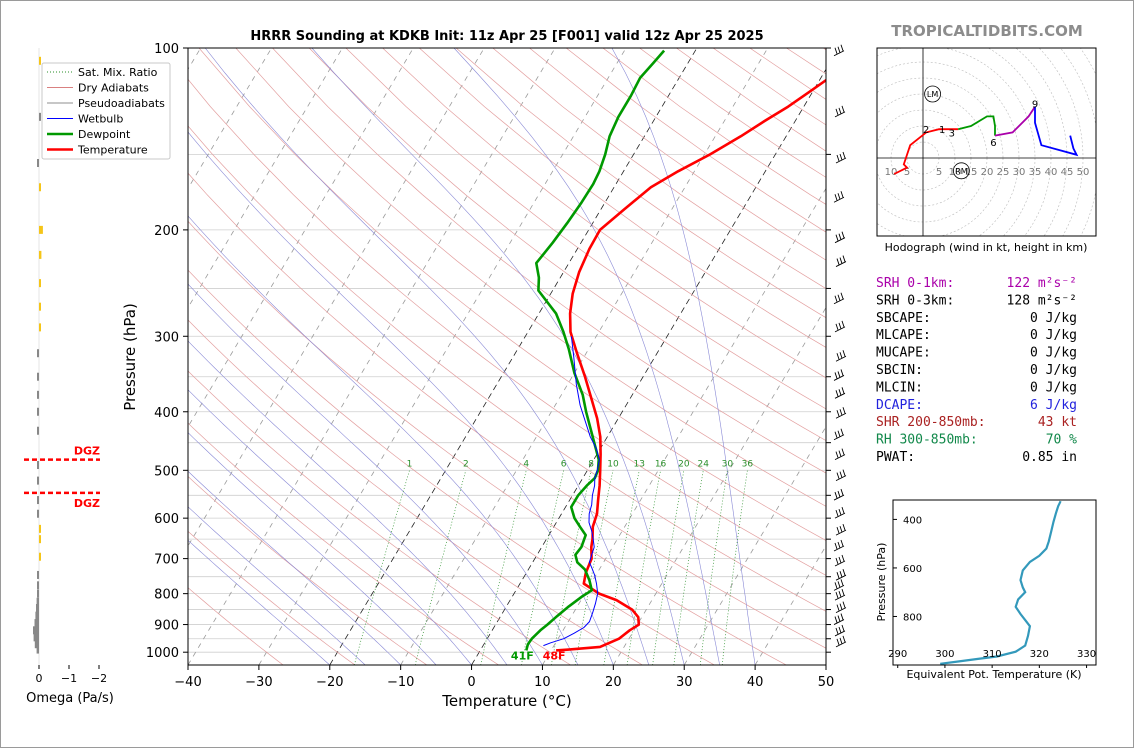 This screenshot has height=748, width=1134. I want to click on dewpoint-line, so click(595, 350).